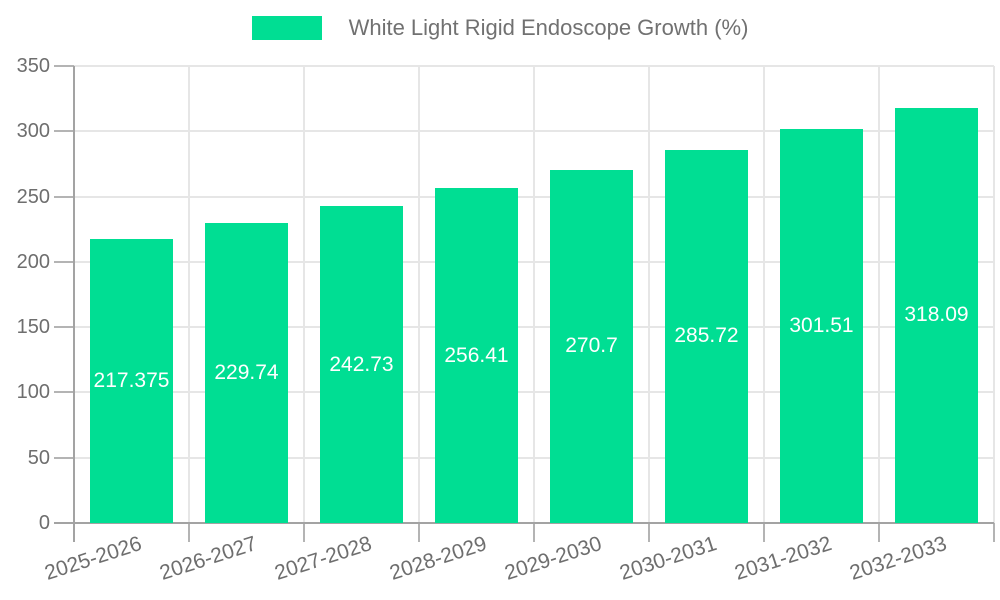  I want to click on bar: 270.7, so click(591, 346).